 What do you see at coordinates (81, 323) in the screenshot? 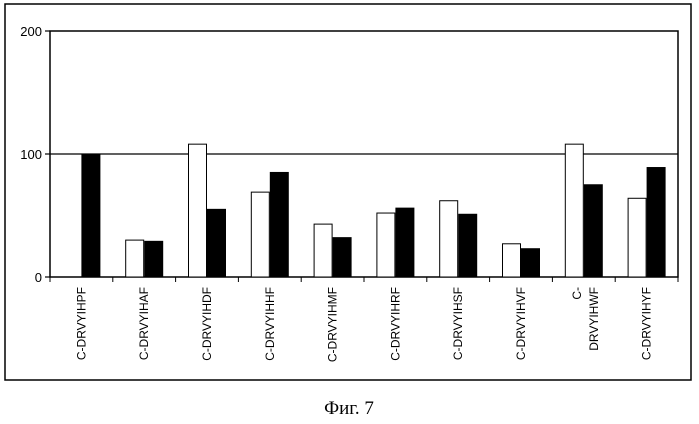
I see `x-tick-label-0: C-DRVYIHPF` at bounding box center [81, 323].